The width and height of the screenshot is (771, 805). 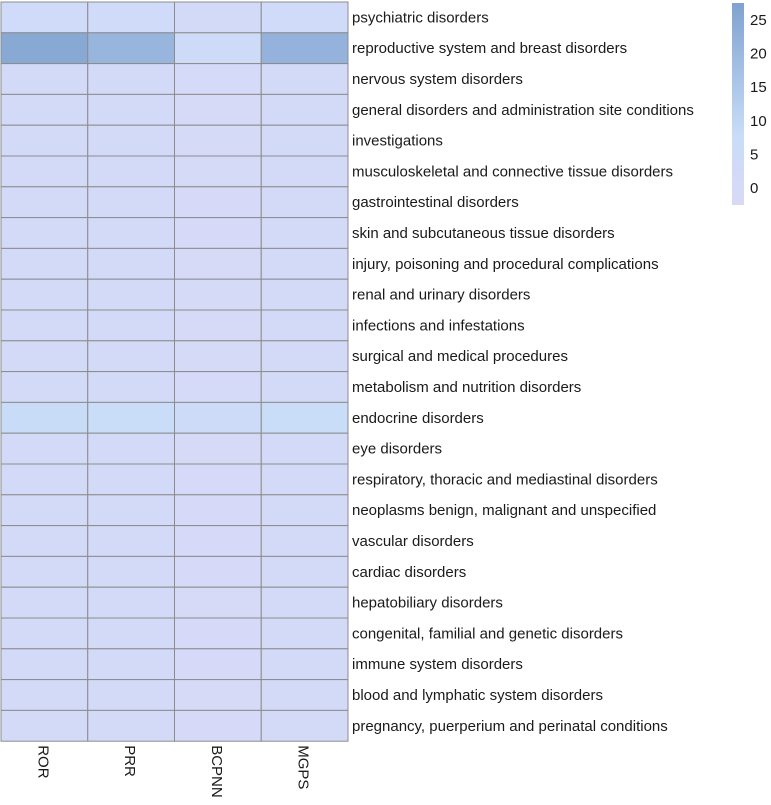 I want to click on row-label: surgical and medical procedures, so click(x=460, y=356).